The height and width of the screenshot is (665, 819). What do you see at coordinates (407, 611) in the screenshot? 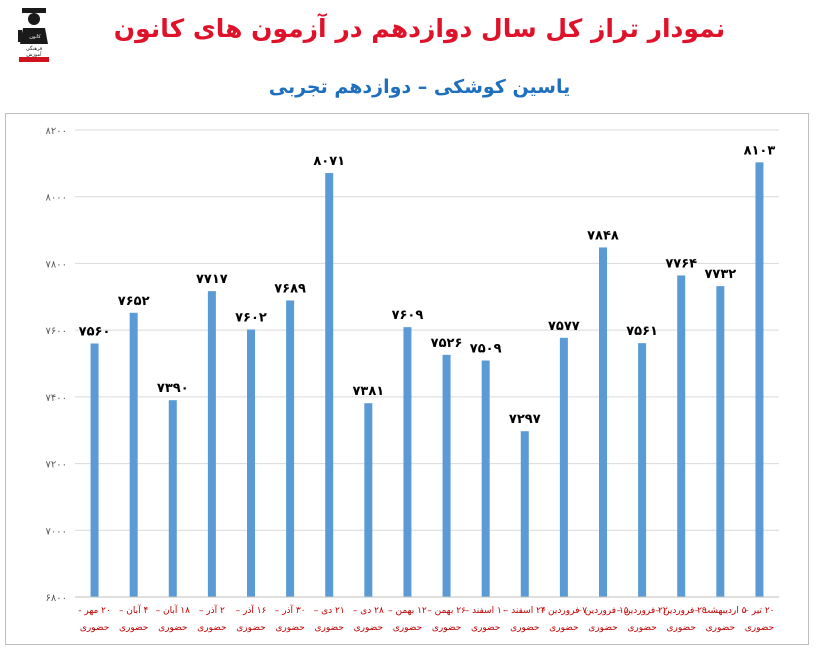
I see `x-tick-label: ۱۲ بهمن –` at bounding box center [407, 611].